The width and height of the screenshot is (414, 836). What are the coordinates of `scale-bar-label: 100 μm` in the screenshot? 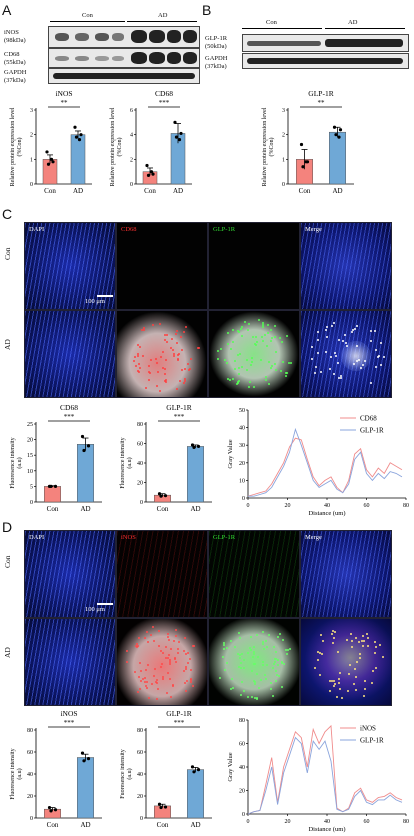 It's located at (95, 609).